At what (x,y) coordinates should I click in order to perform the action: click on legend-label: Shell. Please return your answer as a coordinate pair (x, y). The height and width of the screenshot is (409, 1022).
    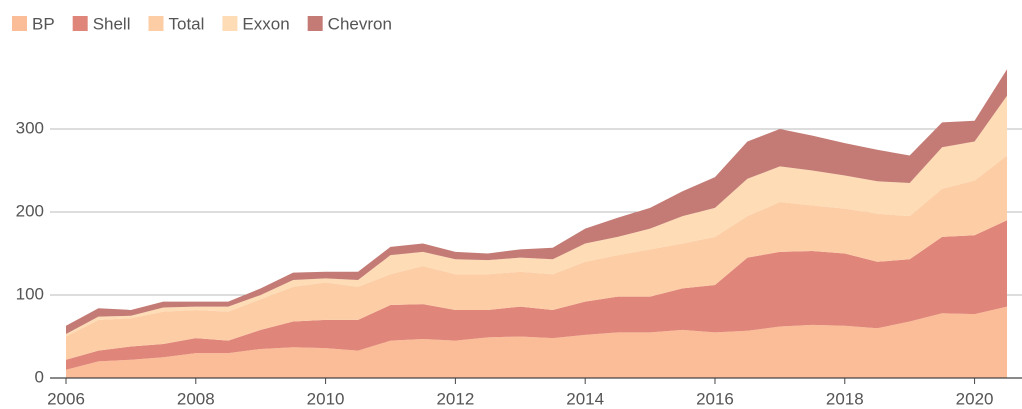
    Looking at the image, I should click on (112, 23).